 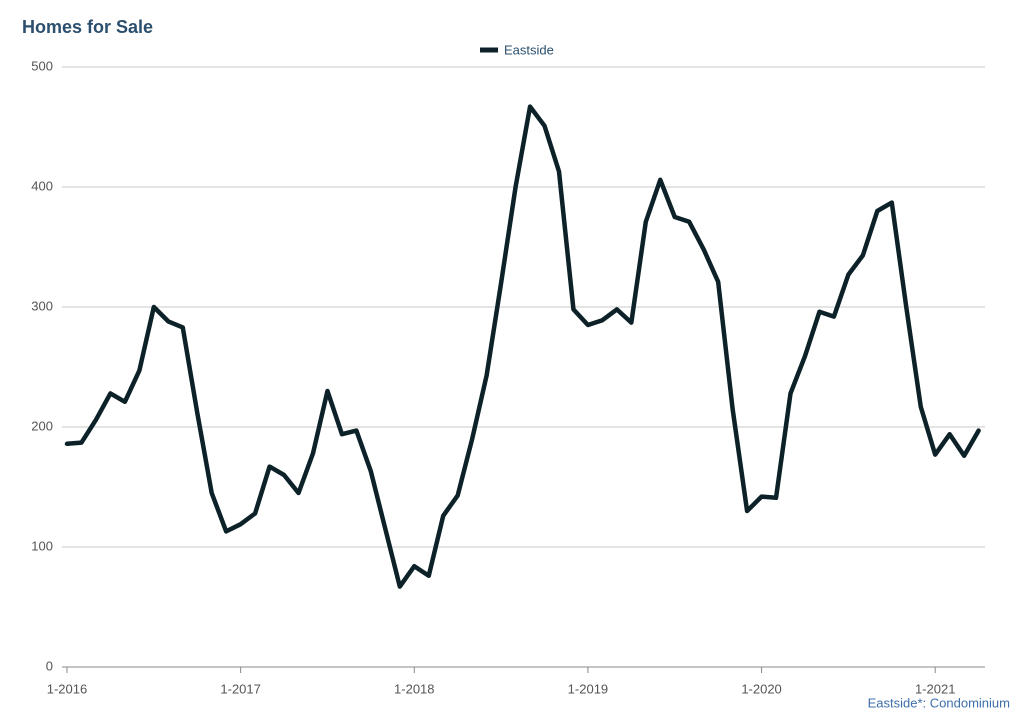 What do you see at coordinates (49, 665) in the screenshot?
I see `y-tick-label: 0` at bounding box center [49, 665].